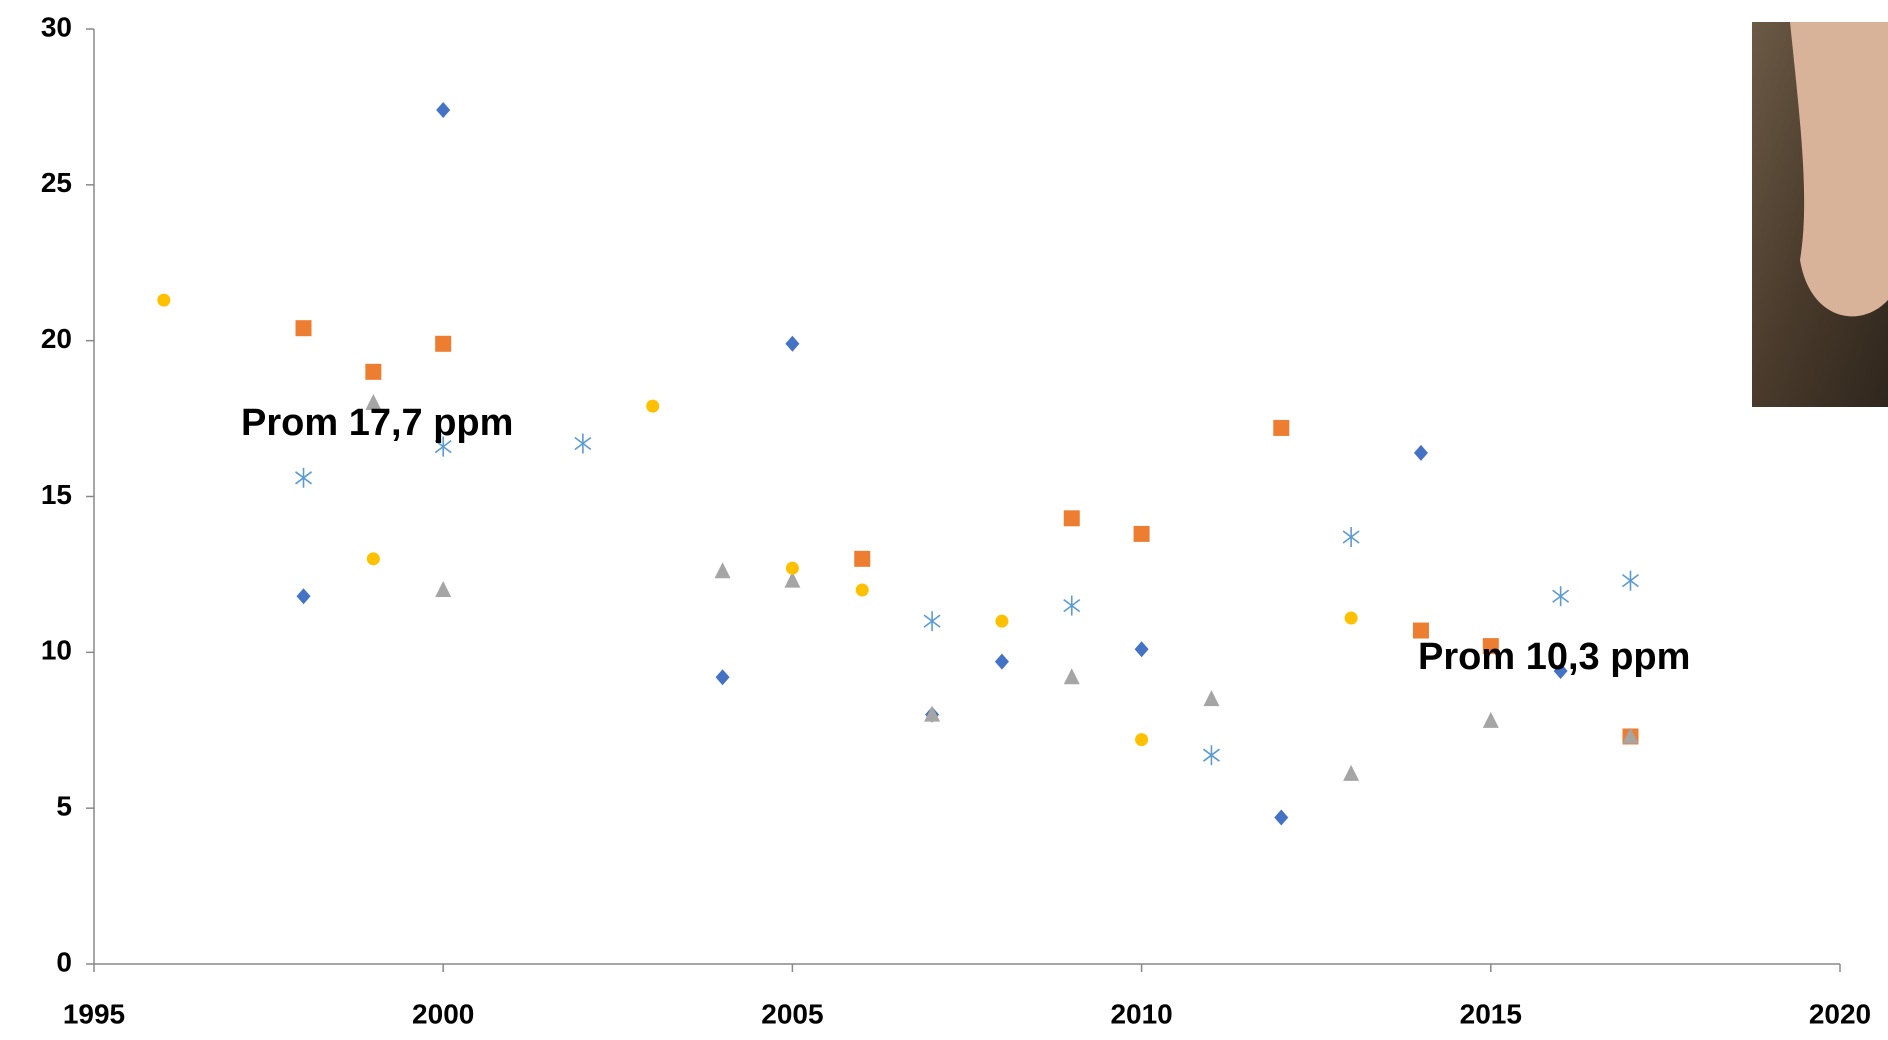  I want to click on x-tick-label: 1995, so click(94, 1013).